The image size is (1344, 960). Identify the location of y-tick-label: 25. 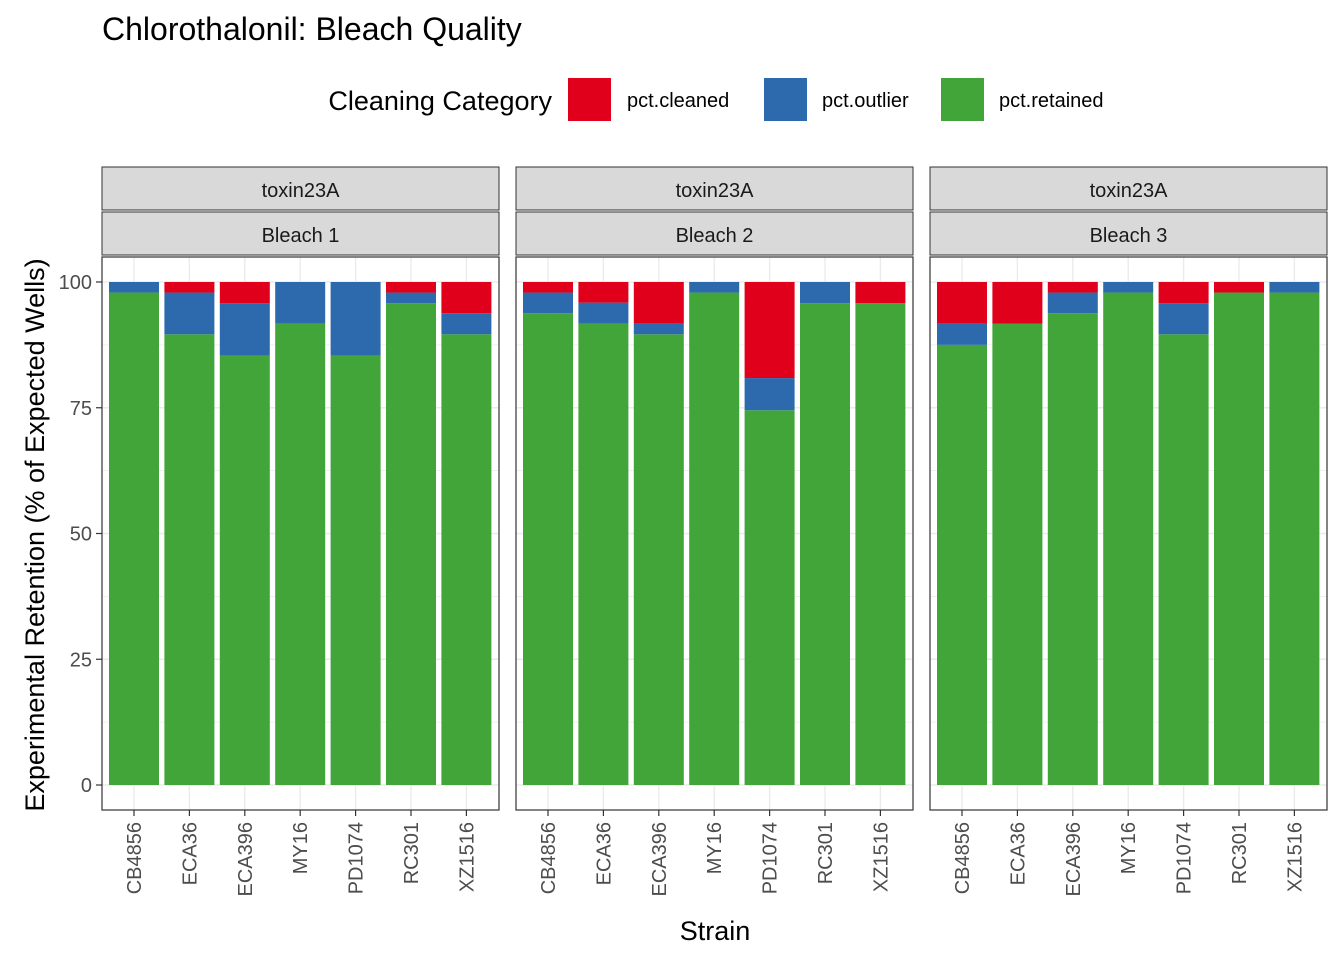
(81, 660).